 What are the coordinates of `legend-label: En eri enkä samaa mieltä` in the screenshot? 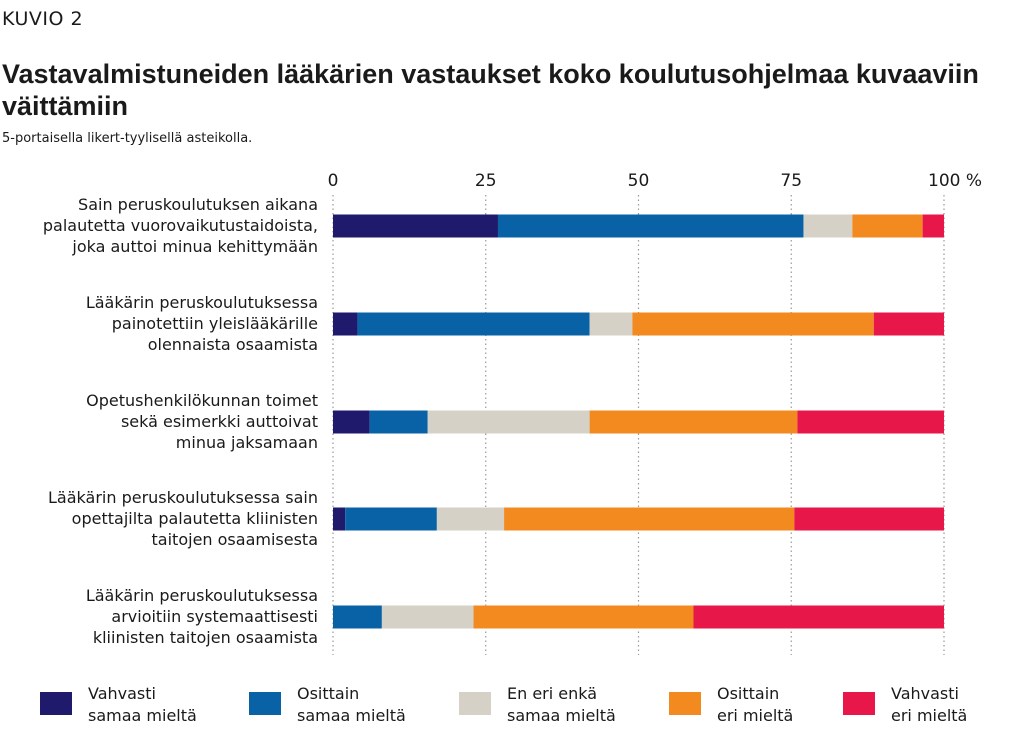 It's located at (561, 704).